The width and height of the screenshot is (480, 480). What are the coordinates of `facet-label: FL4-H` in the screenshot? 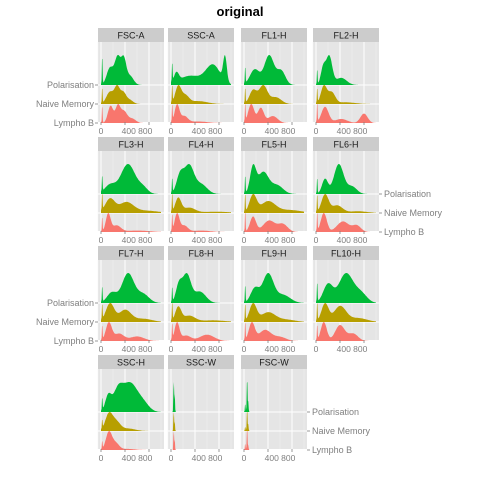 It's located at (200, 145).